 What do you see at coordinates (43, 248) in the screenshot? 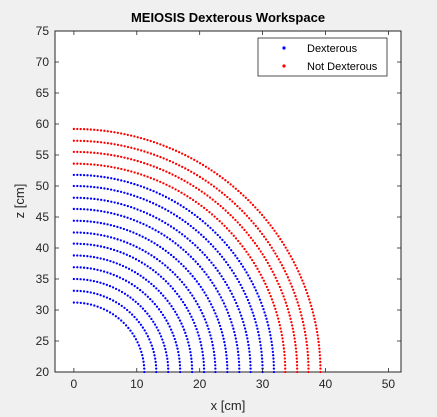
I see `y-tick-label: 40` at bounding box center [43, 248].